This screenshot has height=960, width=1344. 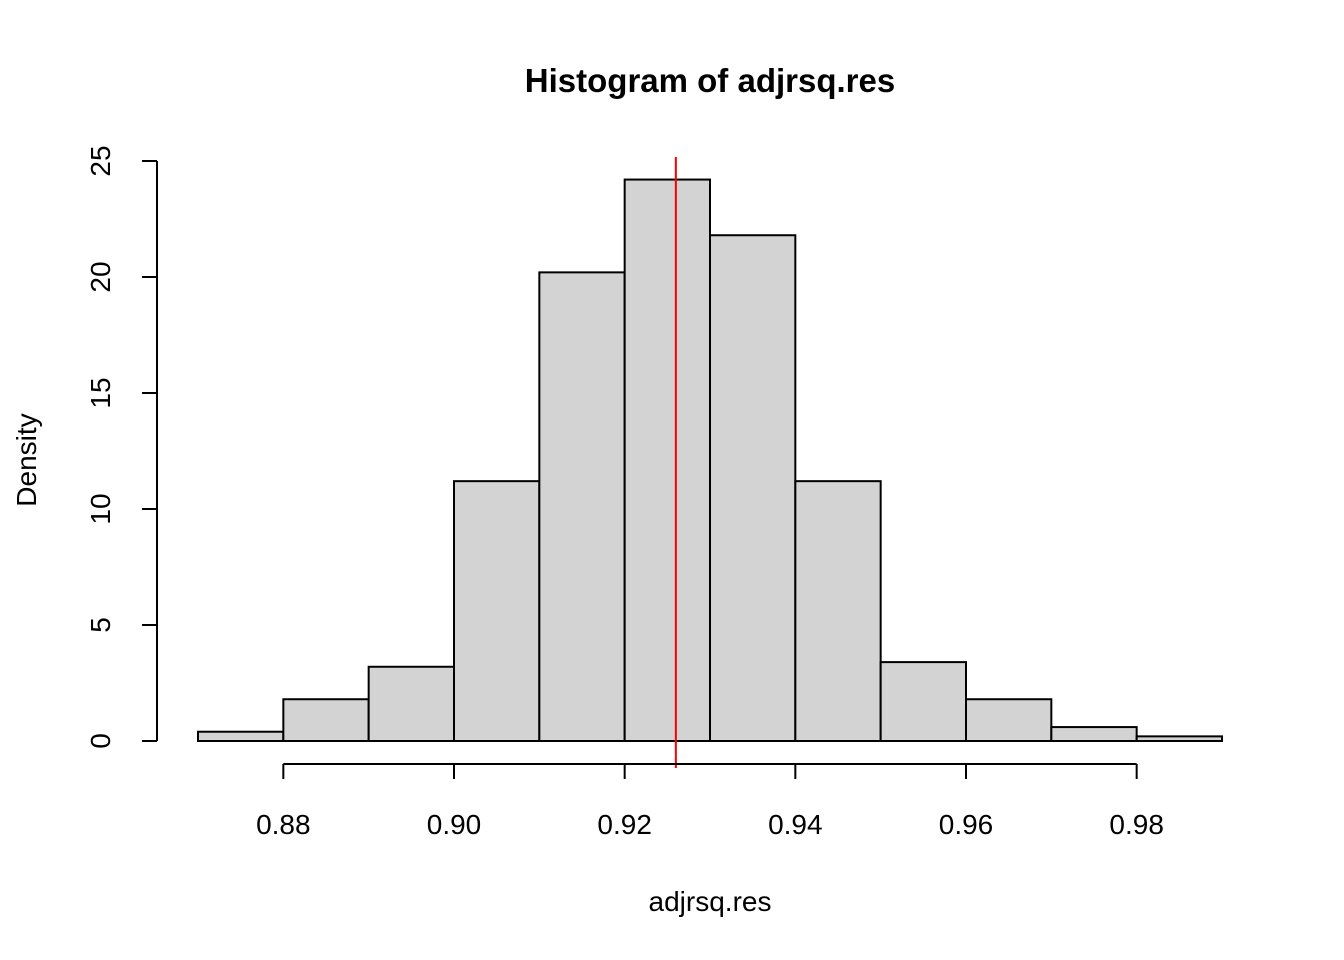 I want to click on y-tick-label: 10, so click(x=100, y=508).